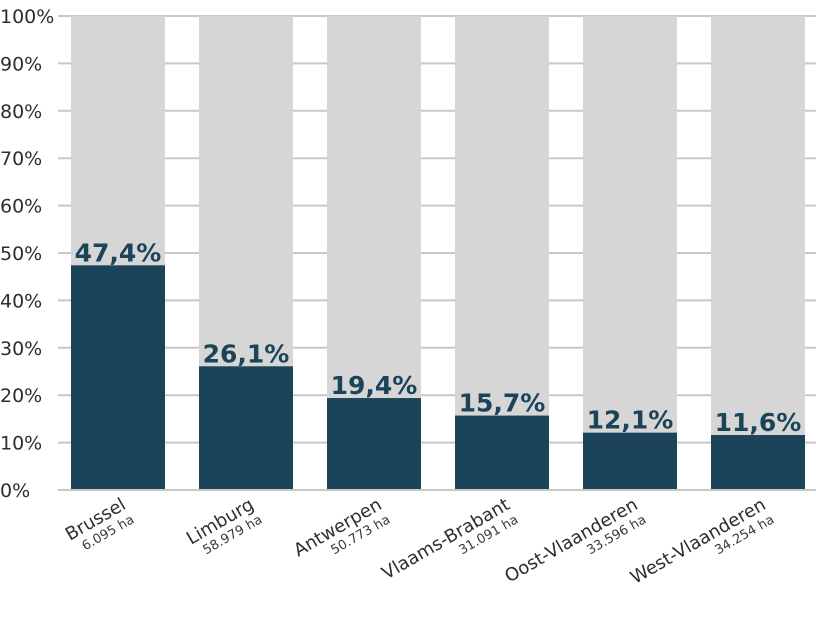  What do you see at coordinates (758, 422) in the screenshot?
I see `value-label: 11,6%` at bounding box center [758, 422].